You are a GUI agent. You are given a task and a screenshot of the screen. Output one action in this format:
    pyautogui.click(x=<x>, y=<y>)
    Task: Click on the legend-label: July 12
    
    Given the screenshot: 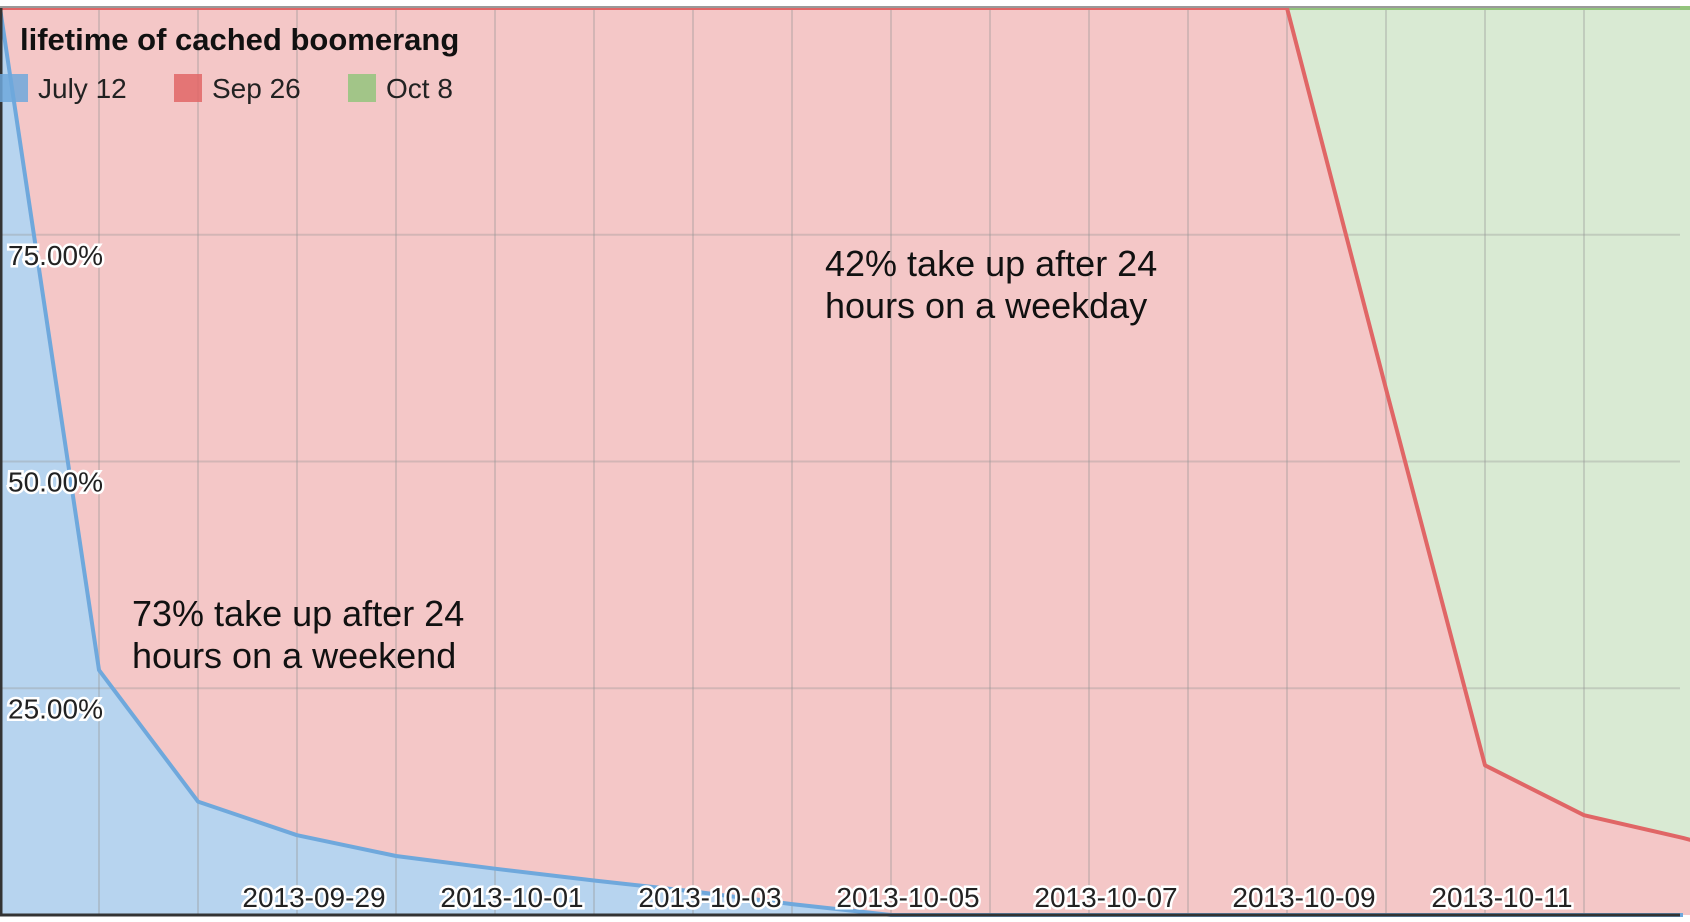 What is the action you would take?
    pyautogui.click(x=82, y=88)
    